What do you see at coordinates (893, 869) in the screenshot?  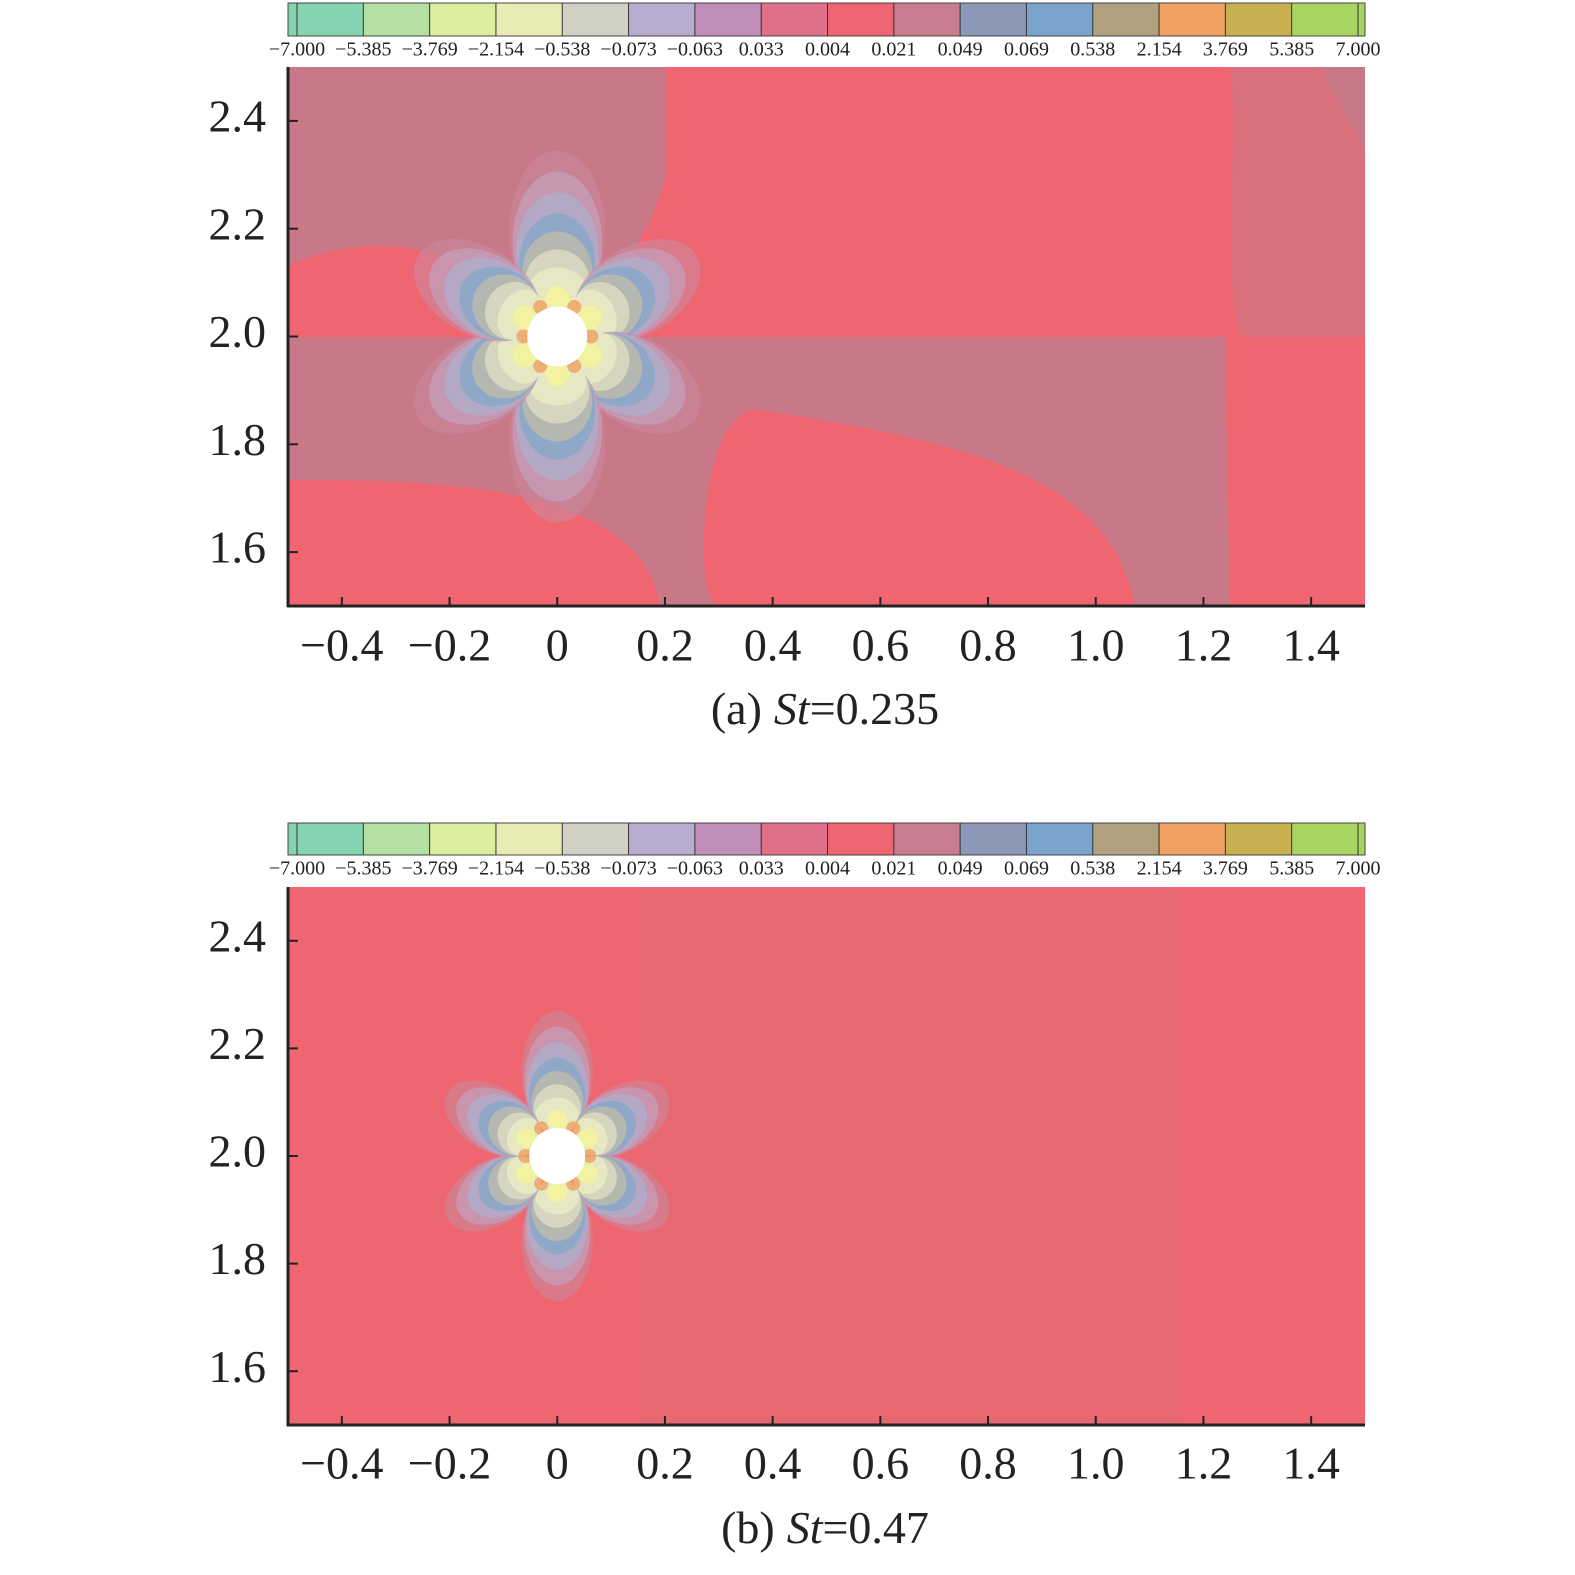 I see `colorbar-label: 0.021` at bounding box center [893, 869].